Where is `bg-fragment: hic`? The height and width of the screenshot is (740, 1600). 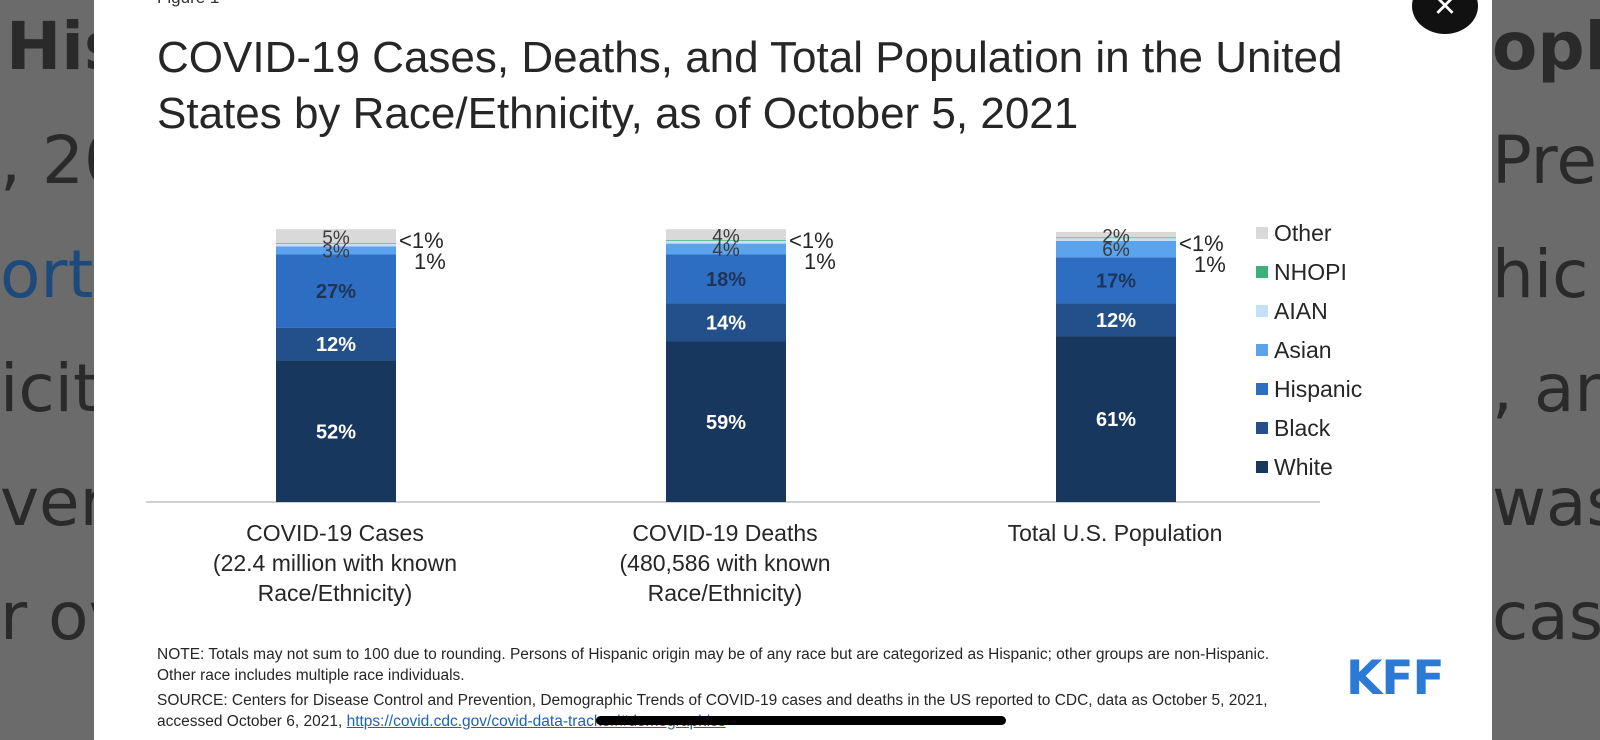 bg-fragment: hic is located at coordinates (1540, 274).